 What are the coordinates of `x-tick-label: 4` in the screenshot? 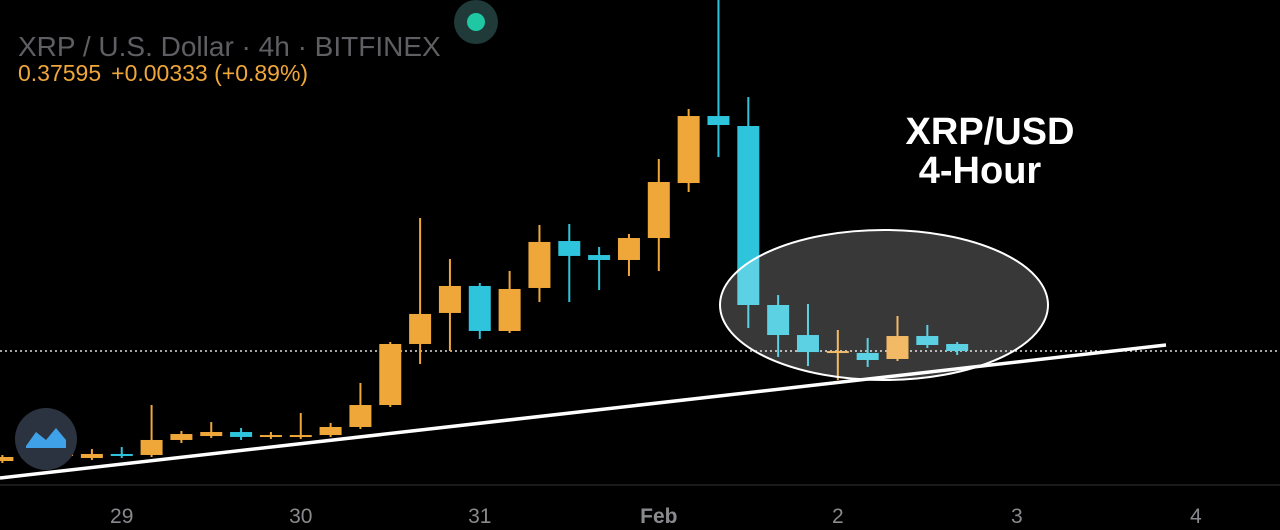 It's located at (1196, 516).